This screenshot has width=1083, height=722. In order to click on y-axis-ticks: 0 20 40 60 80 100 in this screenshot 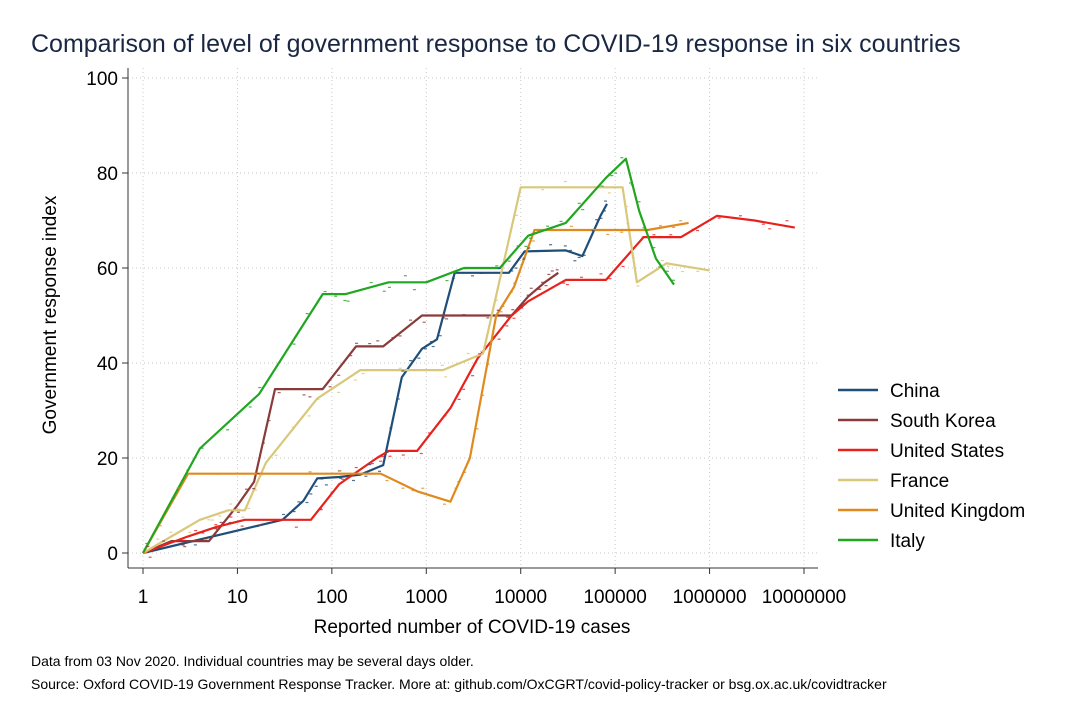, I will do `click(107, 317)`.